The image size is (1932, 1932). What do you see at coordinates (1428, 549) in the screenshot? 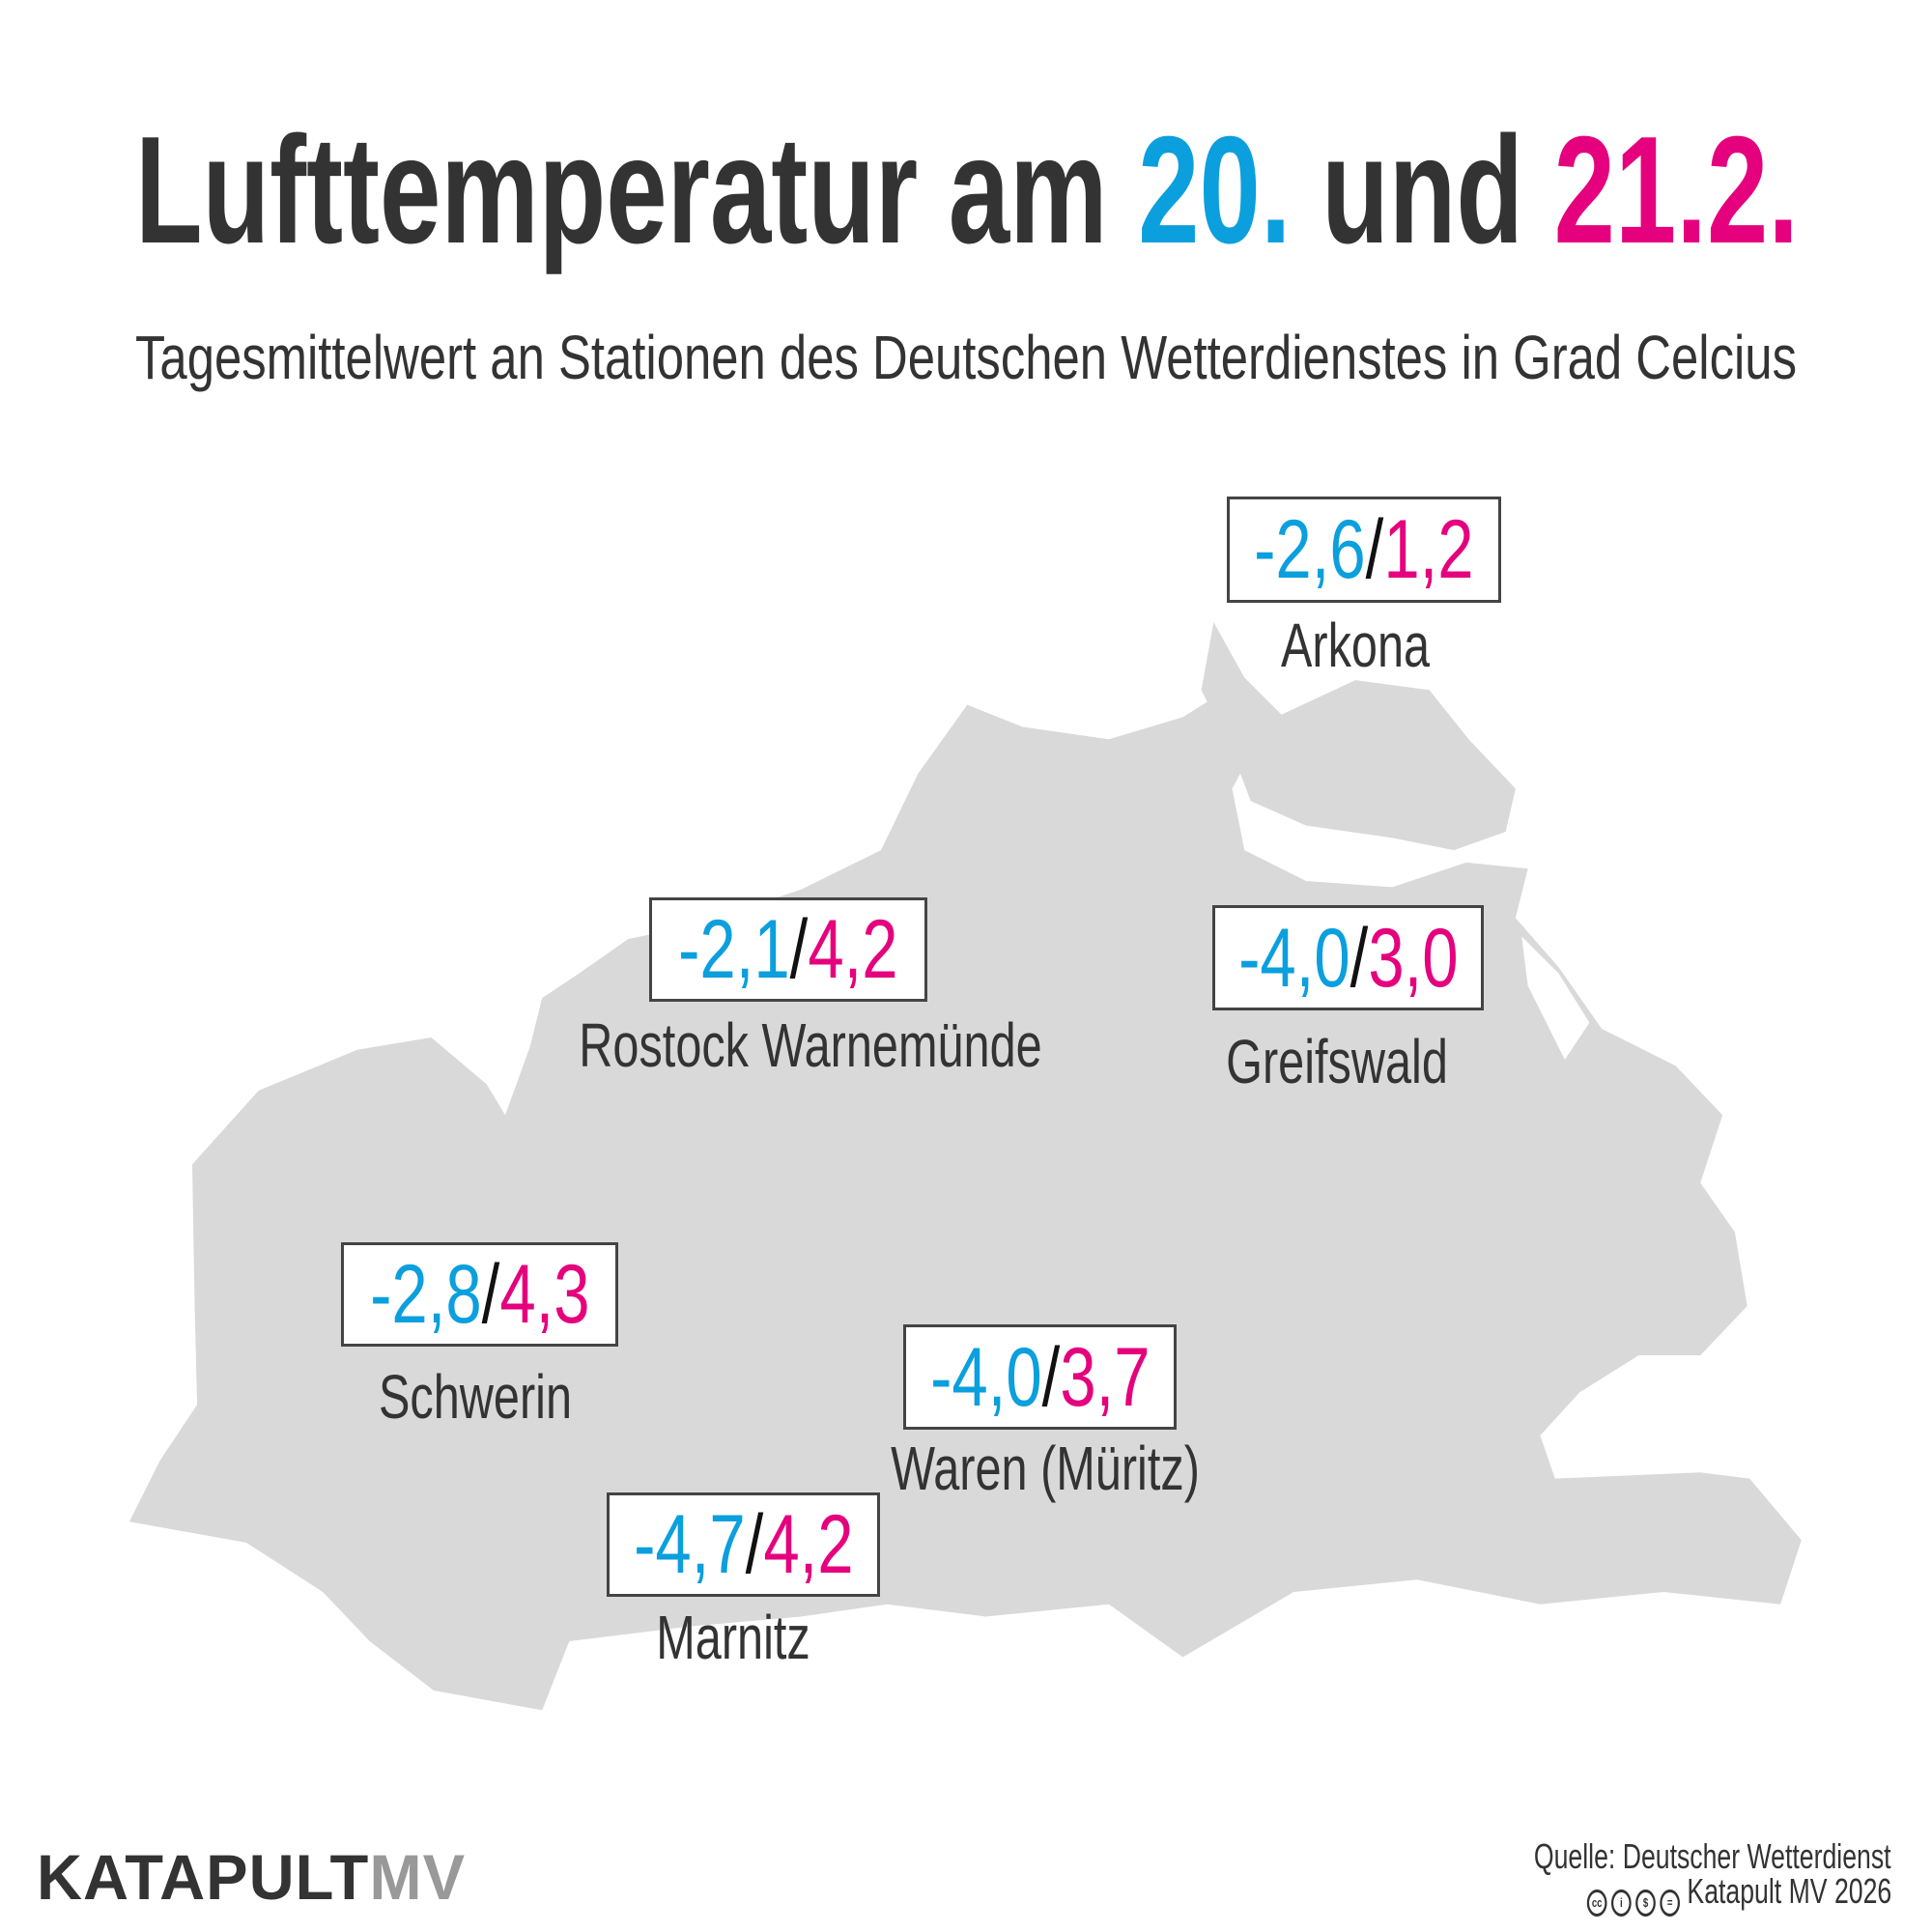
I see `day2-value: 1,2` at bounding box center [1428, 549].